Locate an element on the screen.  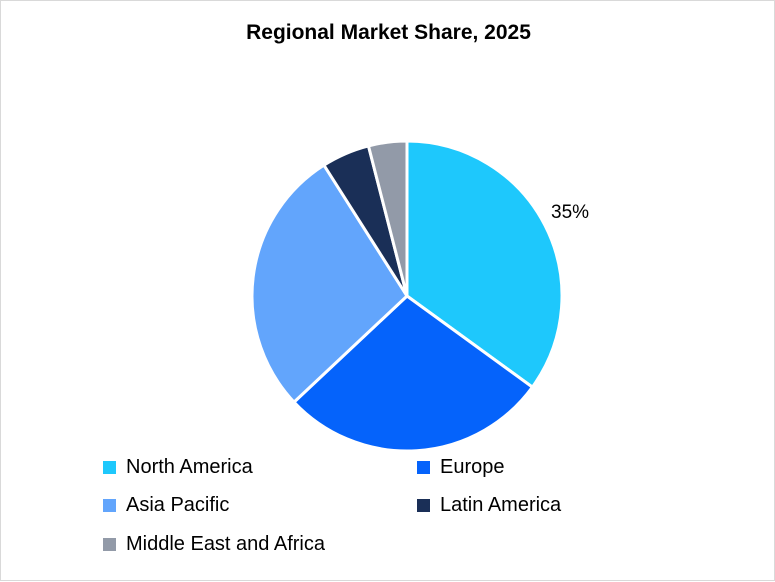
legend-item-middle-east-and-africa: Middle East and Africa is located at coordinates (214, 544).